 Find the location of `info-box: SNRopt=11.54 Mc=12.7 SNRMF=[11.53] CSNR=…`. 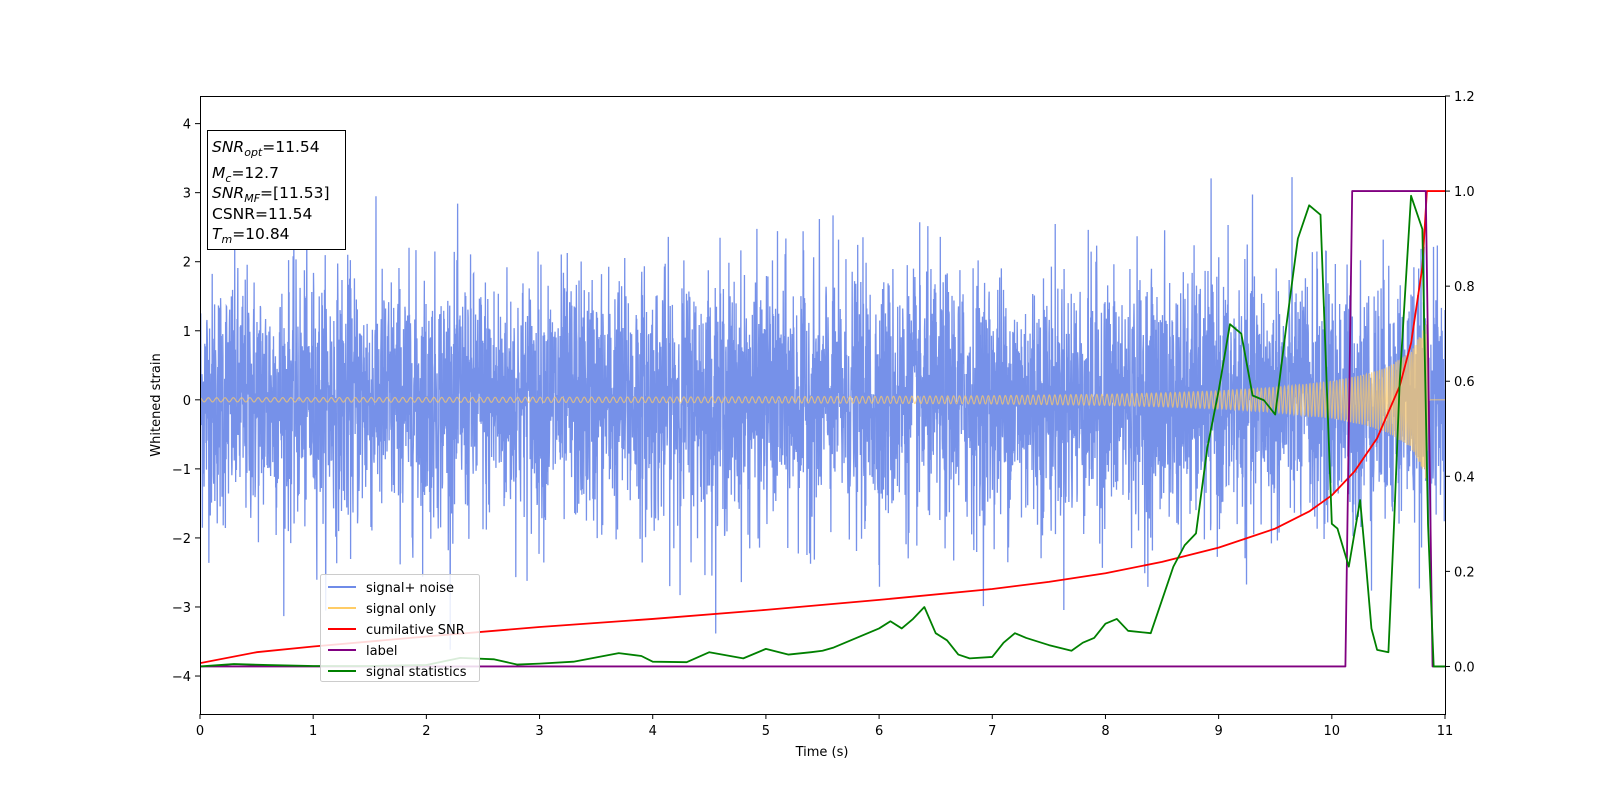

info-box: SNRopt=11.54 Mc=12.7 SNRMF=[11.53] CSNR=… is located at coordinates (276, 190).